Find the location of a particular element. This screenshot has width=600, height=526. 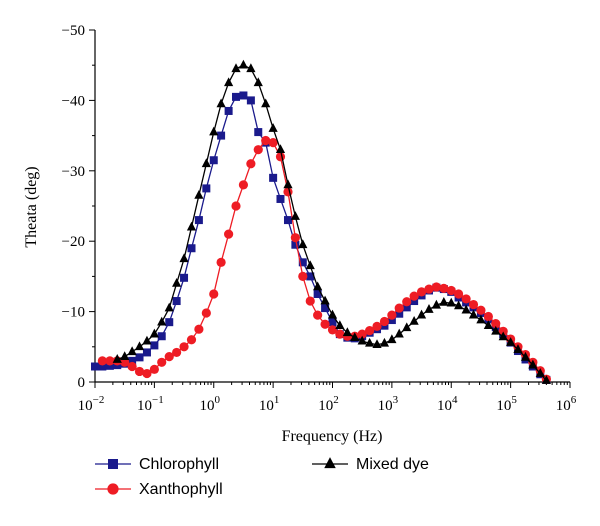

x-tick-label: 10⁴ is located at coordinates (447, 404).